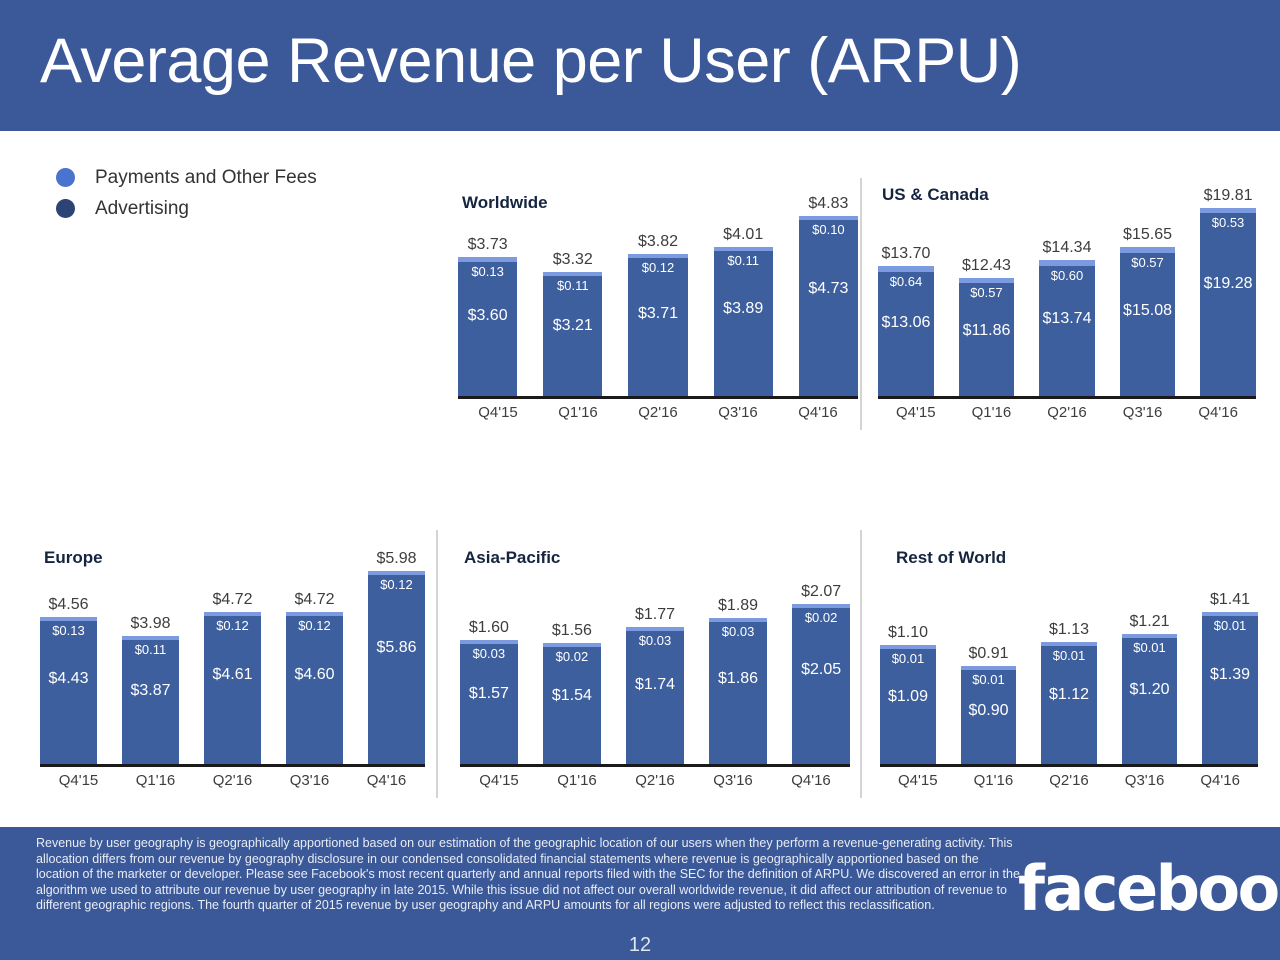  I want to click on bar-slot: $1.56 $0.02 $1.54, so click(572, 693).